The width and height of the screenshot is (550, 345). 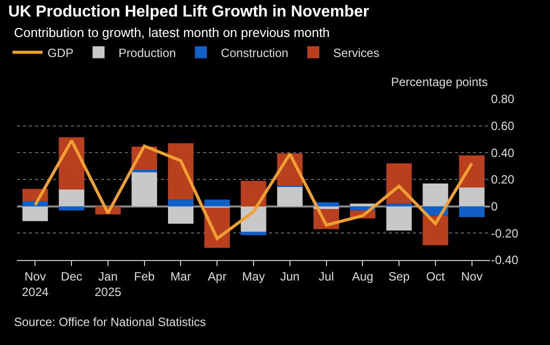 I want to click on legend-label: GDP, so click(x=61, y=53).